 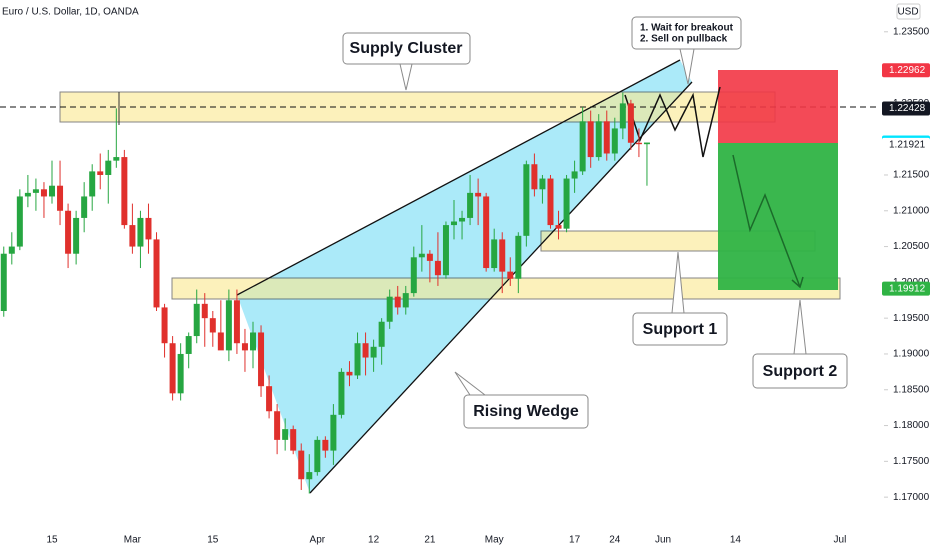 I want to click on callout-text: Supply Cluster, so click(x=406, y=48).